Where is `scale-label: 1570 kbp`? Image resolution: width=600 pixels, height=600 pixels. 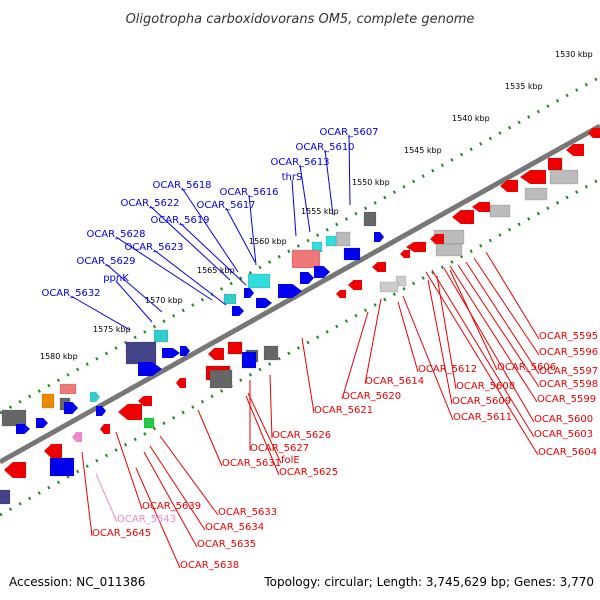 scale-label: 1570 kbp is located at coordinates (164, 300).